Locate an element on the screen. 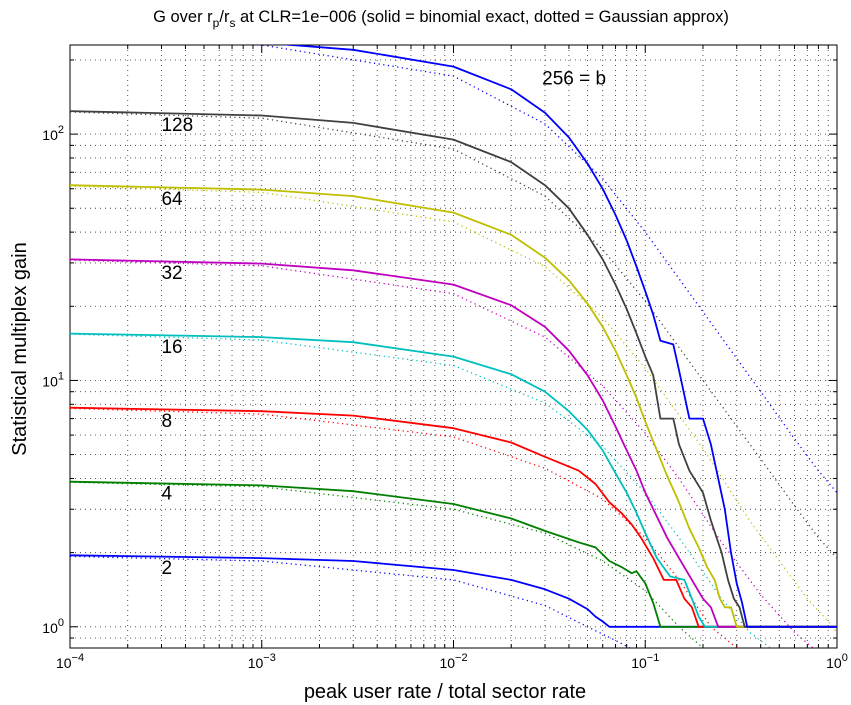 The width and height of the screenshot is (851, 705). tick-exponent: 2 is located at coordinates (61, 130).